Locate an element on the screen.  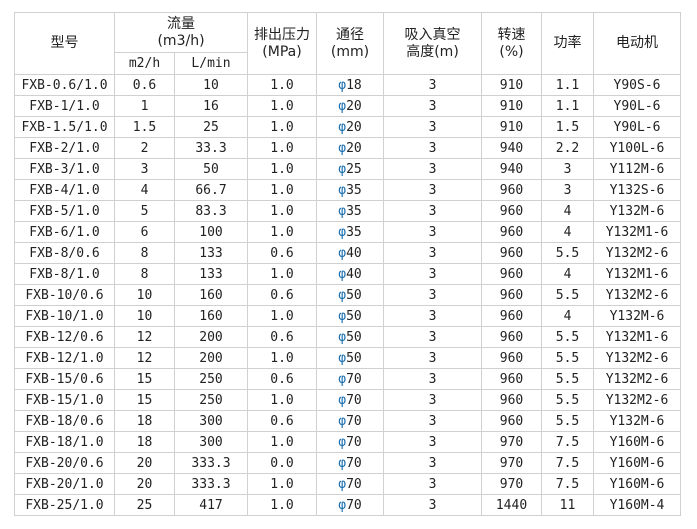
table-cell: 83.3 is located at coordinates (211, 211).